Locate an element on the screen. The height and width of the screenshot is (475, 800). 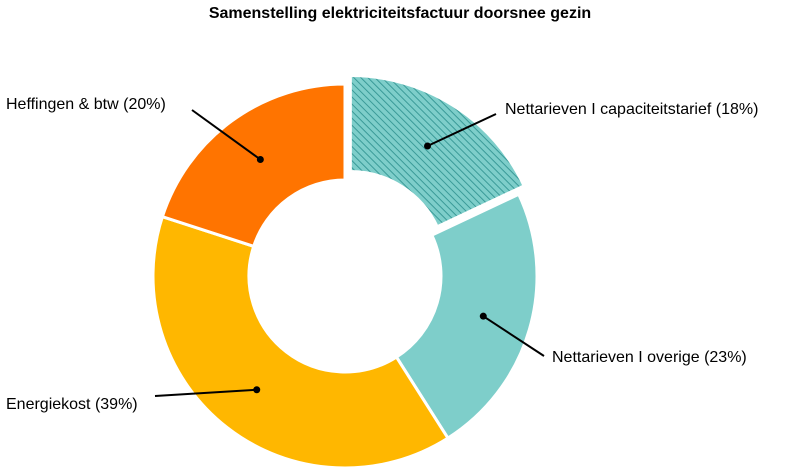
slice-label: Nettarieven I capaciteitstarief (18%) is located at coordinates (631, 109).